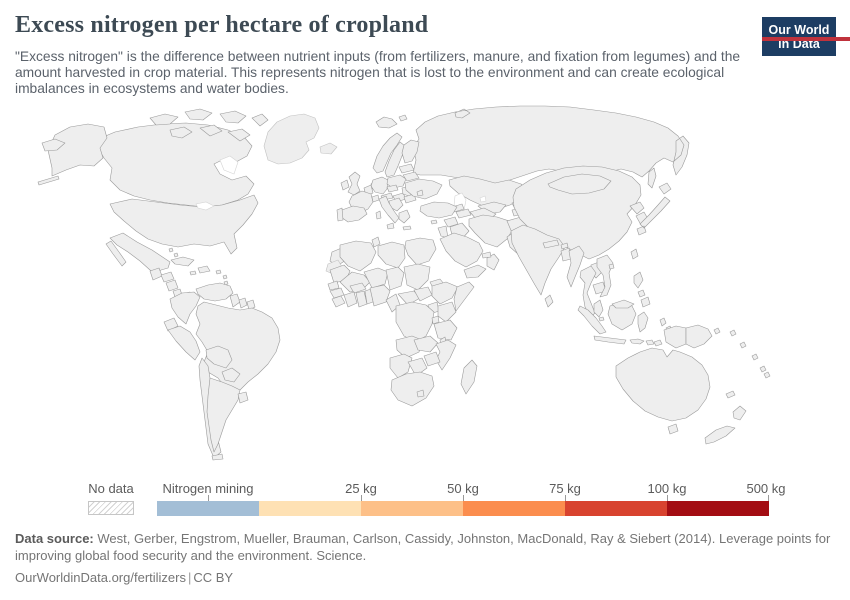 The height and width of the screenshot is (600, 850). I want to click on country-lesser-antilles, so click(225, 280).